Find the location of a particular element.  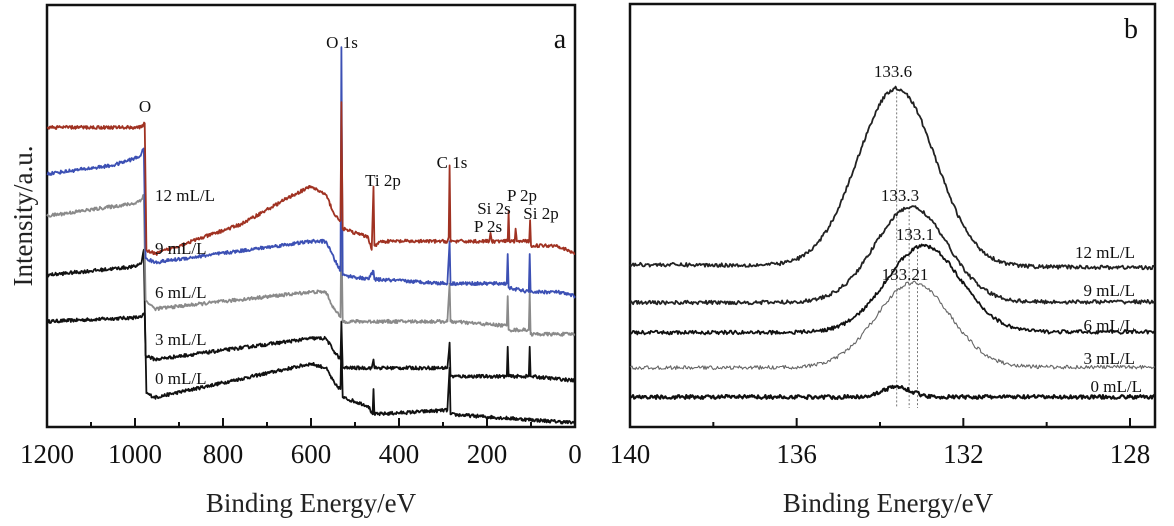

panel-b-peak-label: 133.21 is located at coordinates (905, 274).